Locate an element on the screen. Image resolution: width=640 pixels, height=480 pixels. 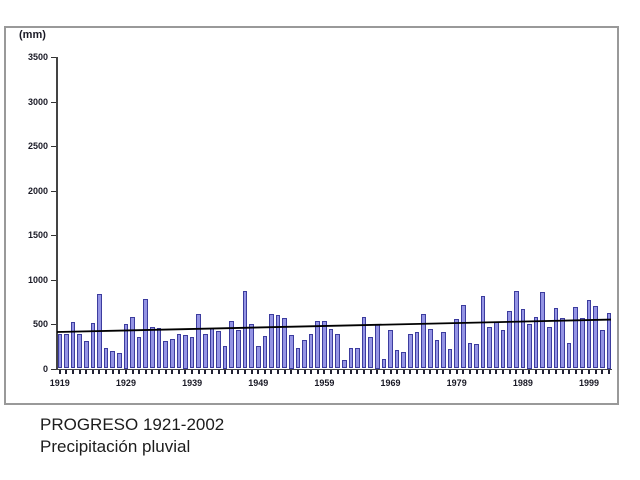
bar-1943 is located at coordinates (218, 350).